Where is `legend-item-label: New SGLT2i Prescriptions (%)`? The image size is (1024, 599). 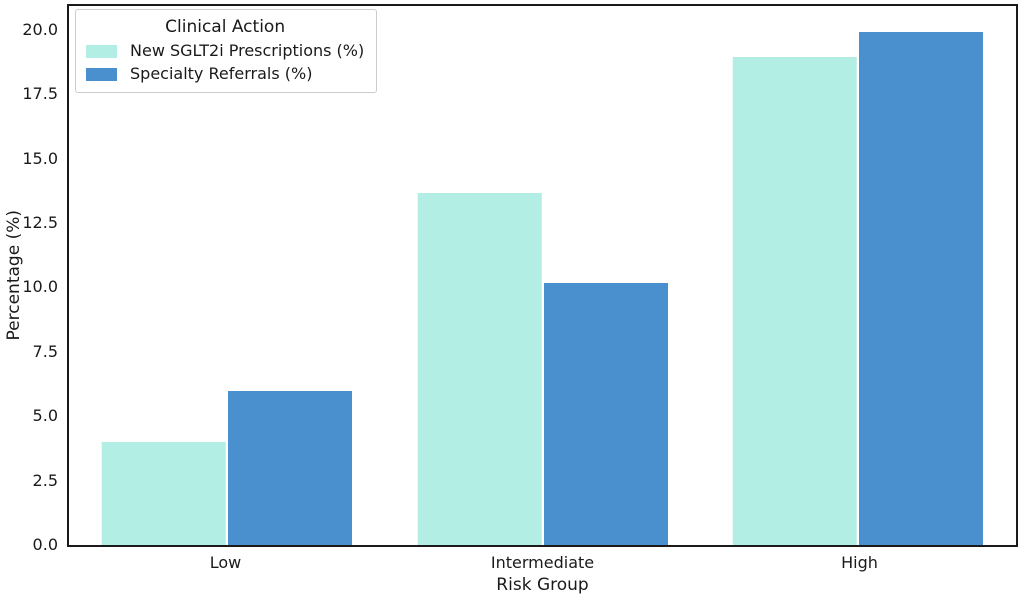 legend-item-label: New SGLT2i Prescriptions (%) is located at coordinates (247, 50).